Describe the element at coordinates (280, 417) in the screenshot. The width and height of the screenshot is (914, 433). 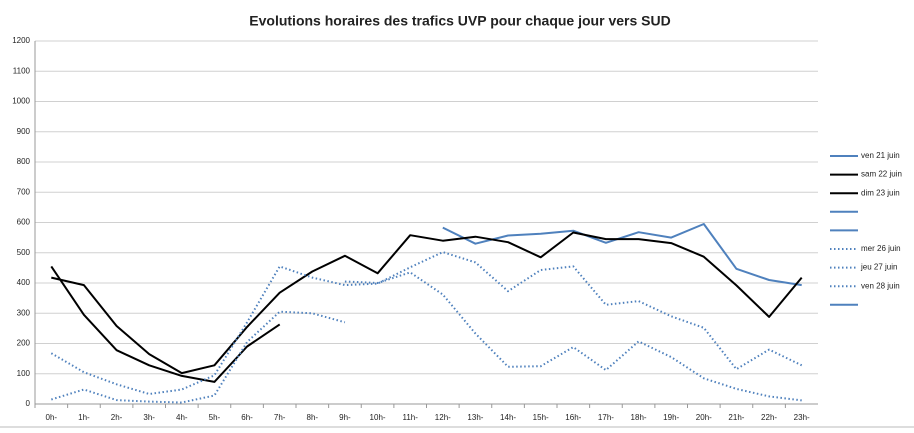
I see `x-tick-label: 7h-` at that location.